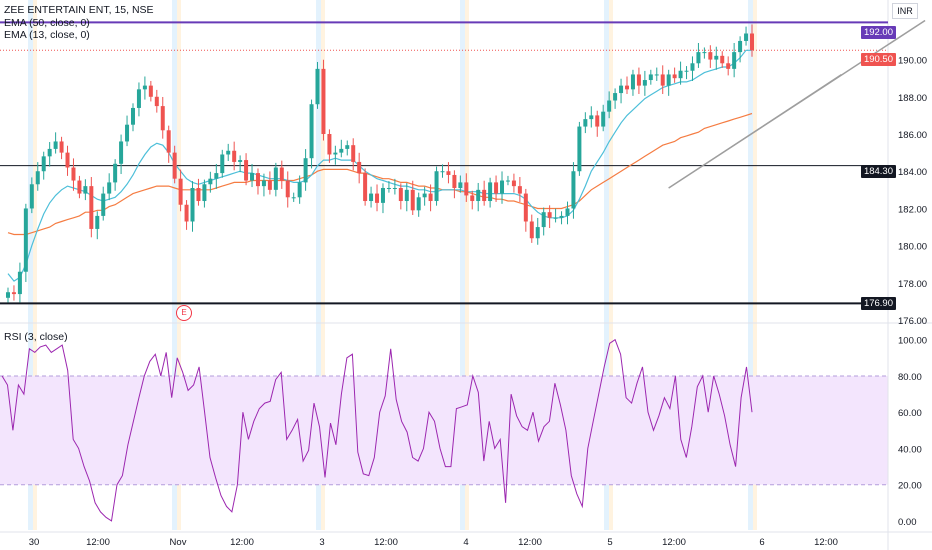 The image size is (932, 550). Describe the element at coordinates (878, 32) in the screenshot. I see `price-tag-192: 192.00` at that location.